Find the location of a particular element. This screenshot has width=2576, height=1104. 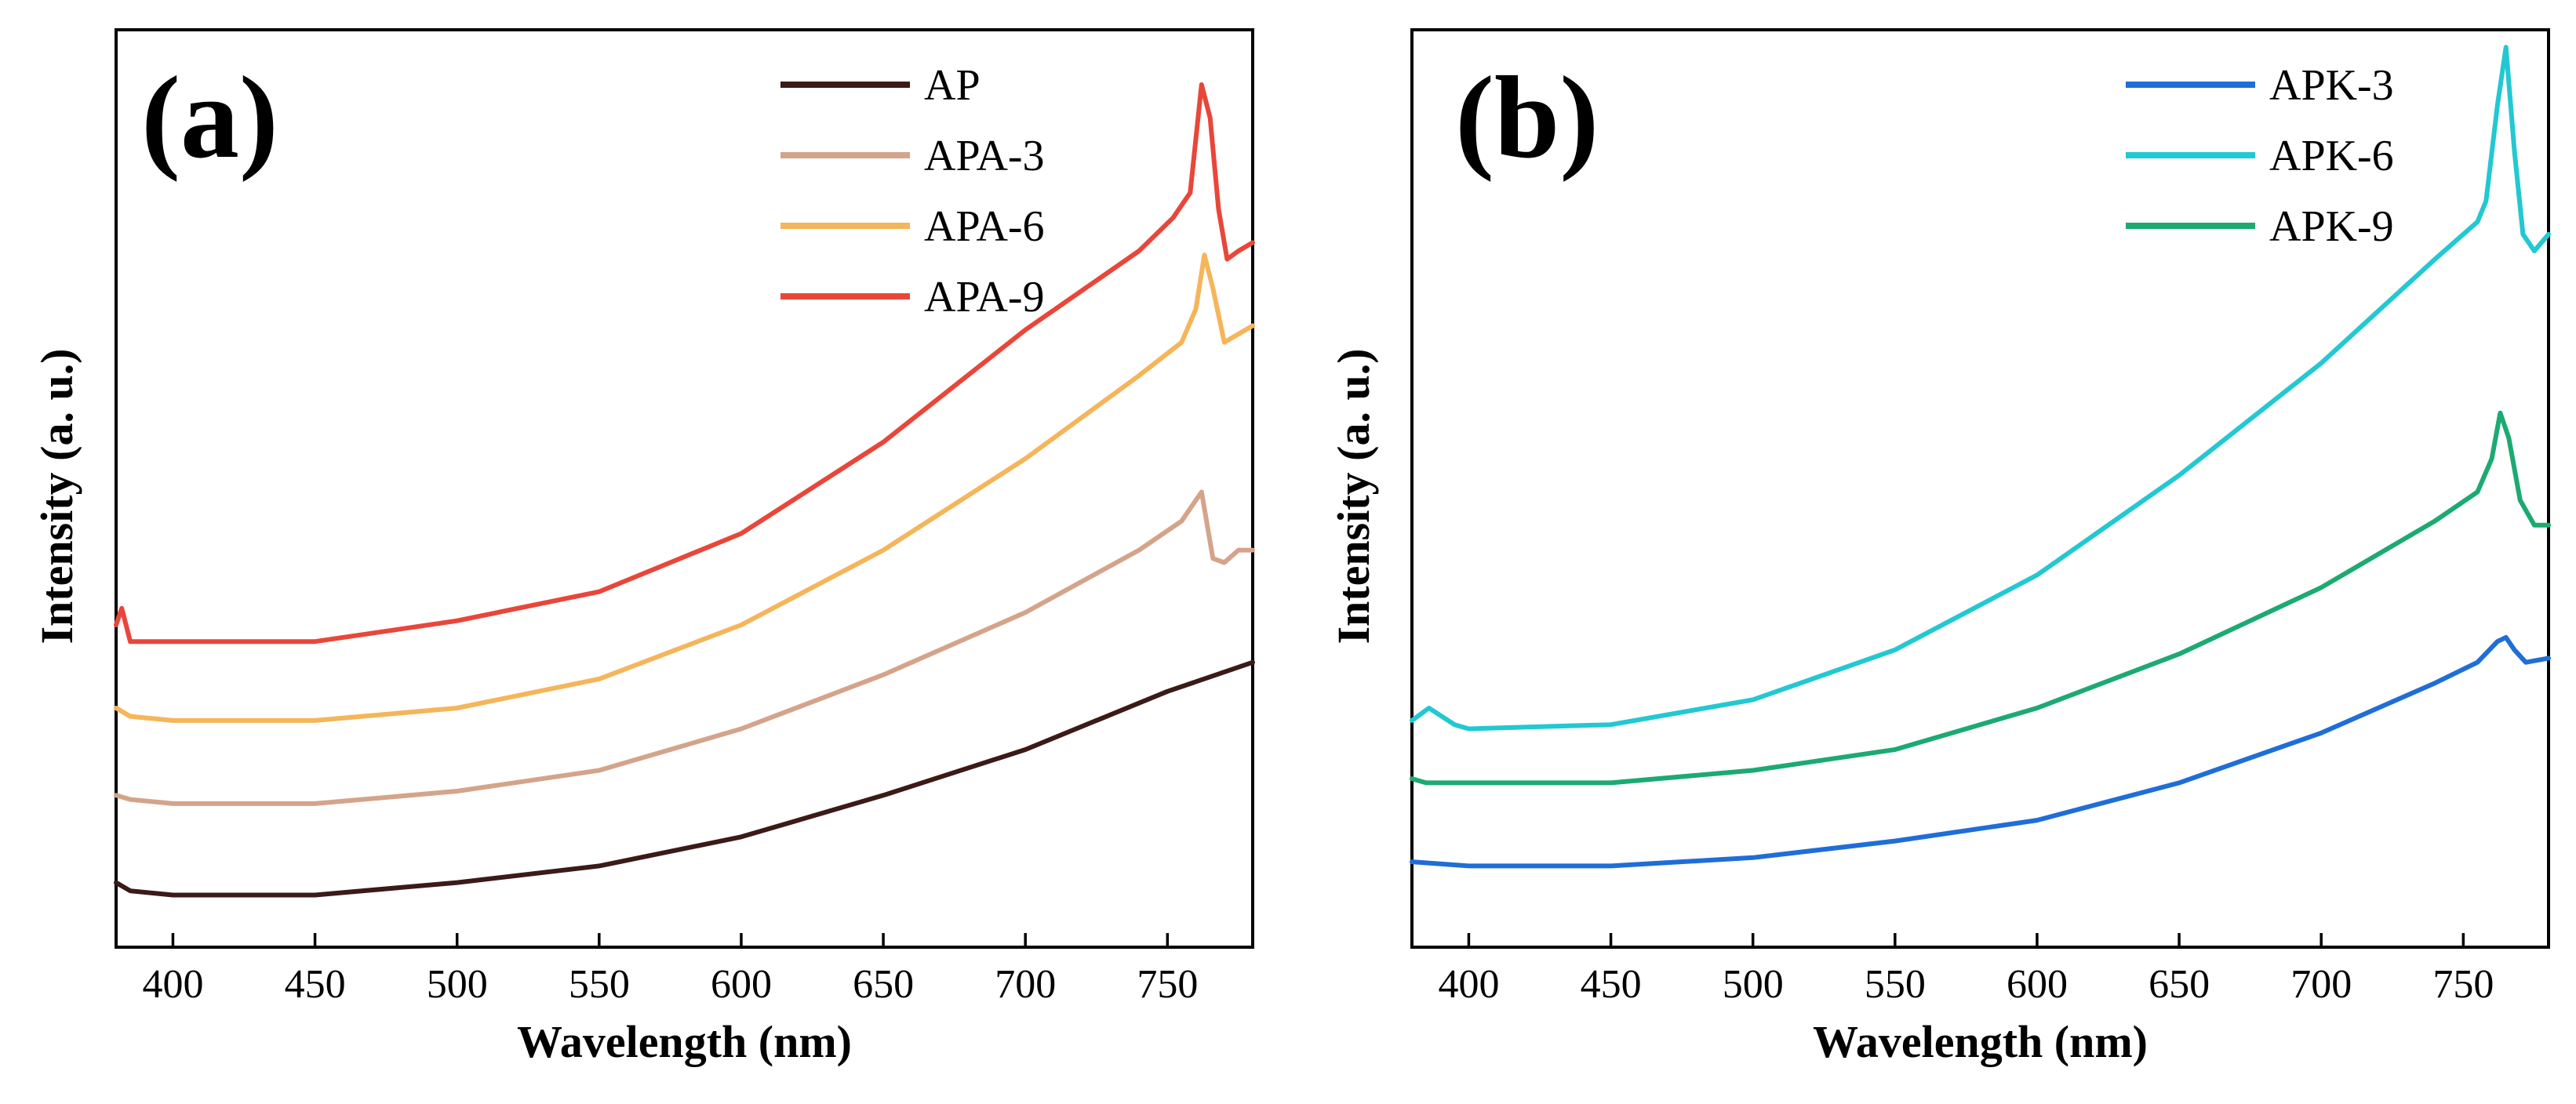

legend-label: APK-6 is located at coordinates (2331, 156).